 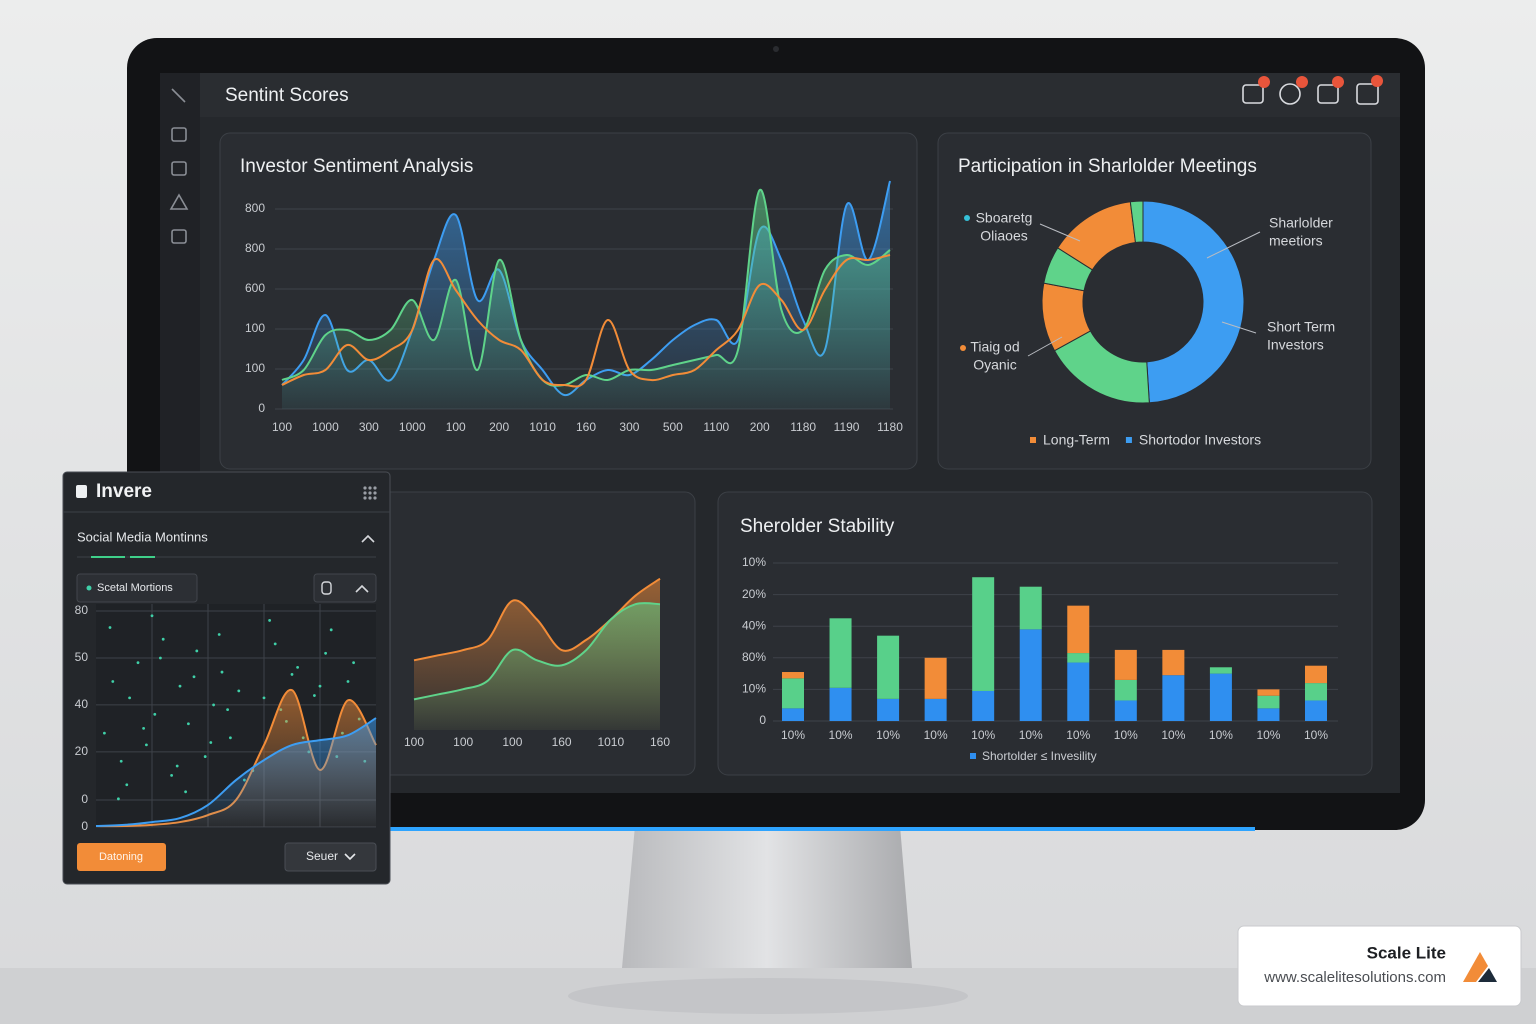 I want to click on primary-button, so click(x=121, y=857).